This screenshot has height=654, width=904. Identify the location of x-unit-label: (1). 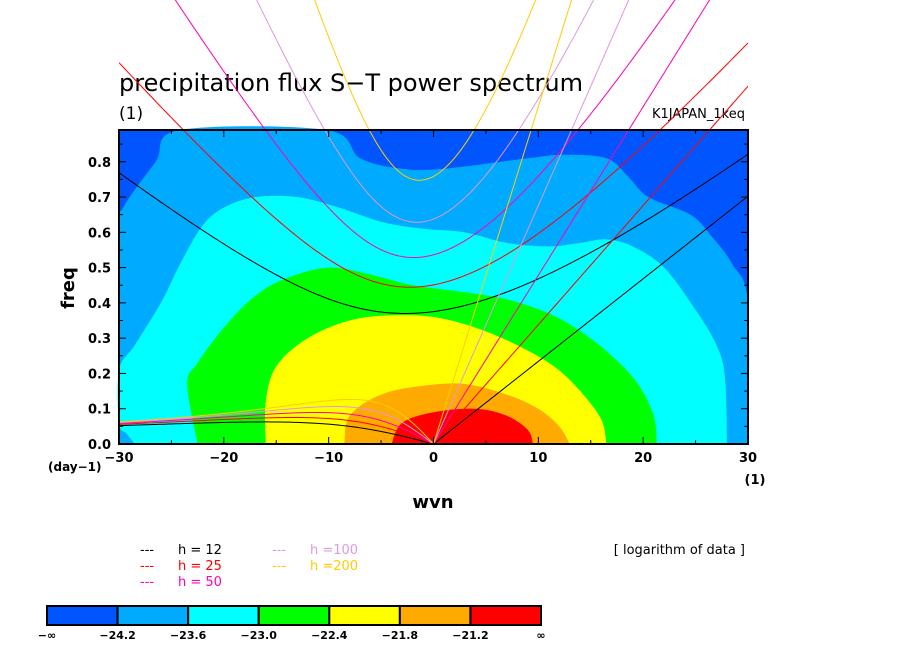
(755, 480).